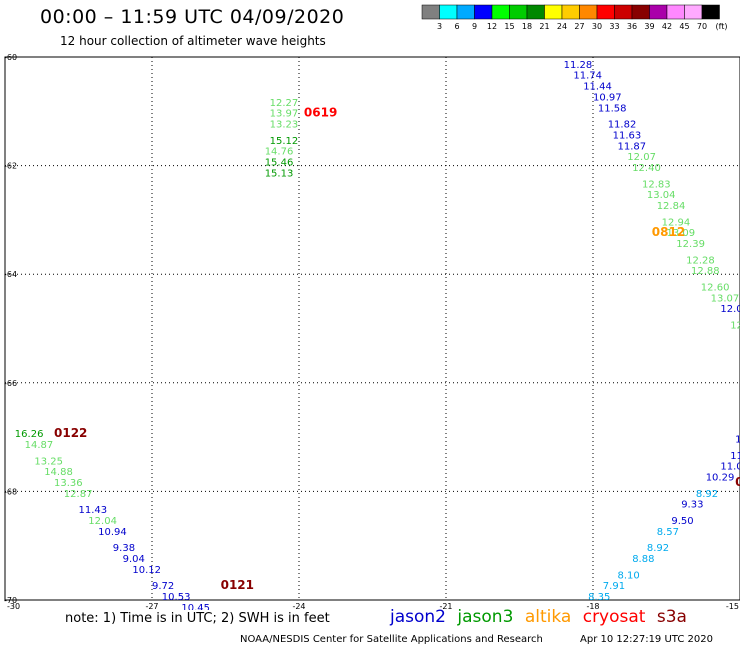 This screenshot has width=740, height=650. I want to click on wave-height-value: 9.33, so click(692, 505).